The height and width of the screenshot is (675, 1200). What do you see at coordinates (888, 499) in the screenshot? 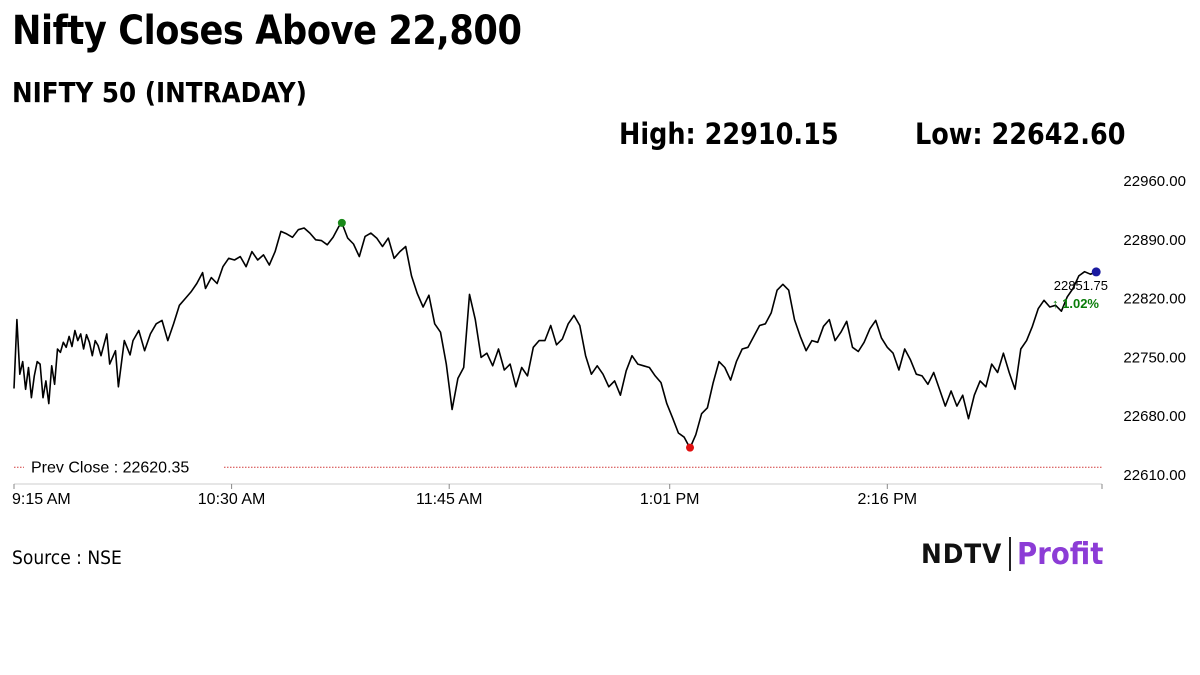
I see `x-tick-label: 2:16 PM` at bounding box center [888, 499].